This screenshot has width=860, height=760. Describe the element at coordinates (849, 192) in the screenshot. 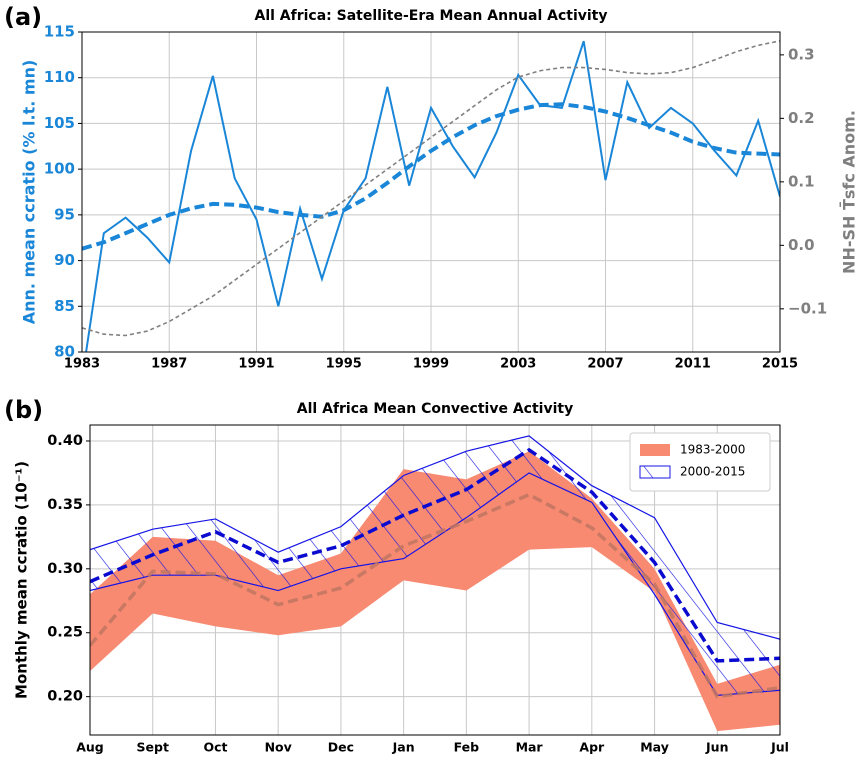

I see `y2-axis-label: NH-SH T̄sfc Anom.` at that location.